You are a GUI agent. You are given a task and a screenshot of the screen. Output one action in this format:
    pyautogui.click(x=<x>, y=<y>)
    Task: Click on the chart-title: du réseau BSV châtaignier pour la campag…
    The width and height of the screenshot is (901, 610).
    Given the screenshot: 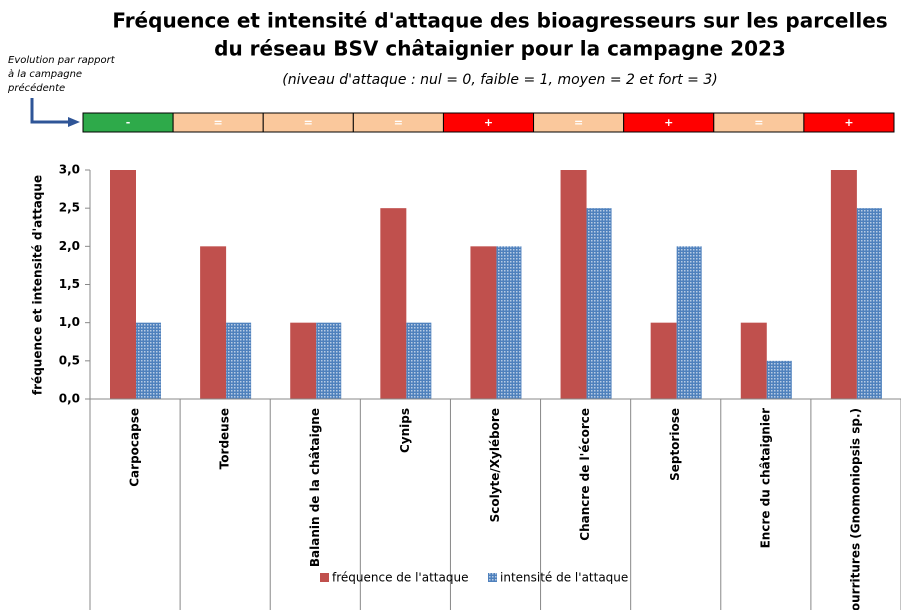 What is the action you would take?
    pyautogui.click(x=500, y=49)
    